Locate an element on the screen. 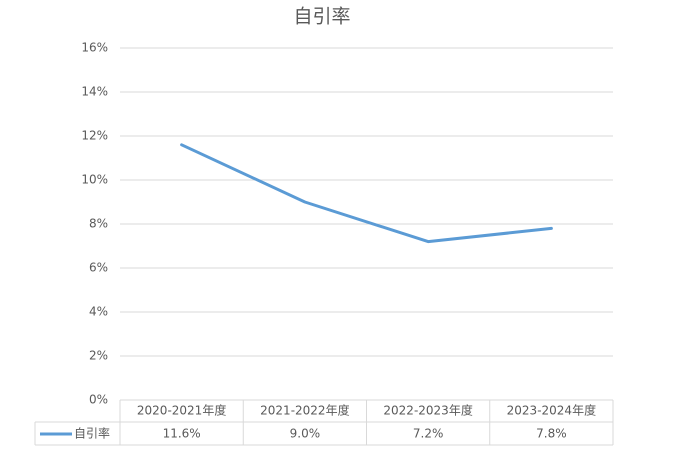 The height and width of the screenshot is (469, 681). table-value: 7.2% is located at coordinates (428, 434).